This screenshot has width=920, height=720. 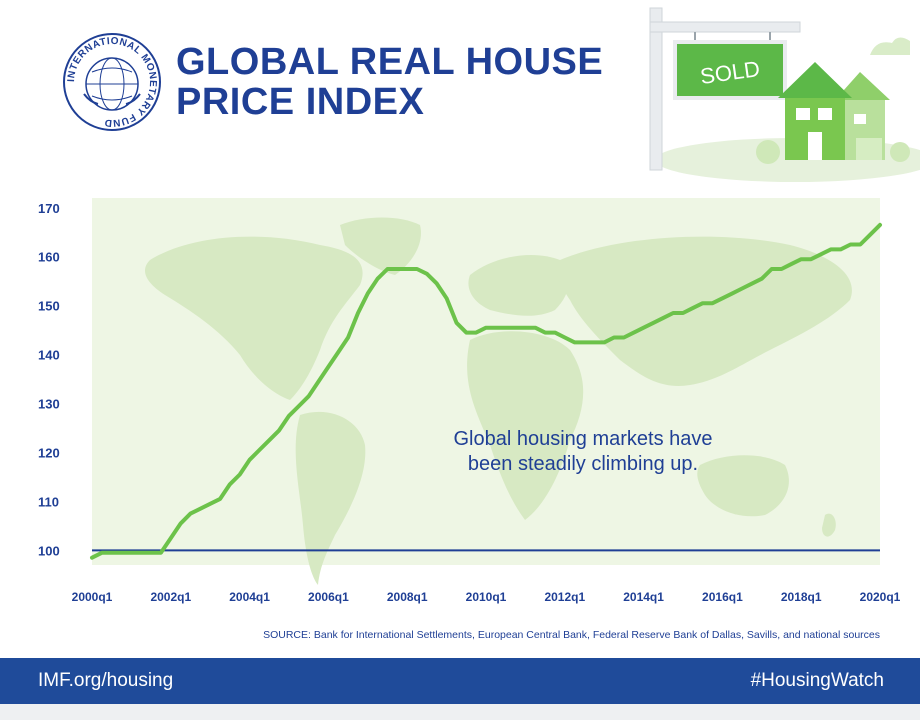 What do you see at coordinates (407, 597) in the screenshot?
I see `x-tick-label: 2008q1` at bounding box center [407, 597].